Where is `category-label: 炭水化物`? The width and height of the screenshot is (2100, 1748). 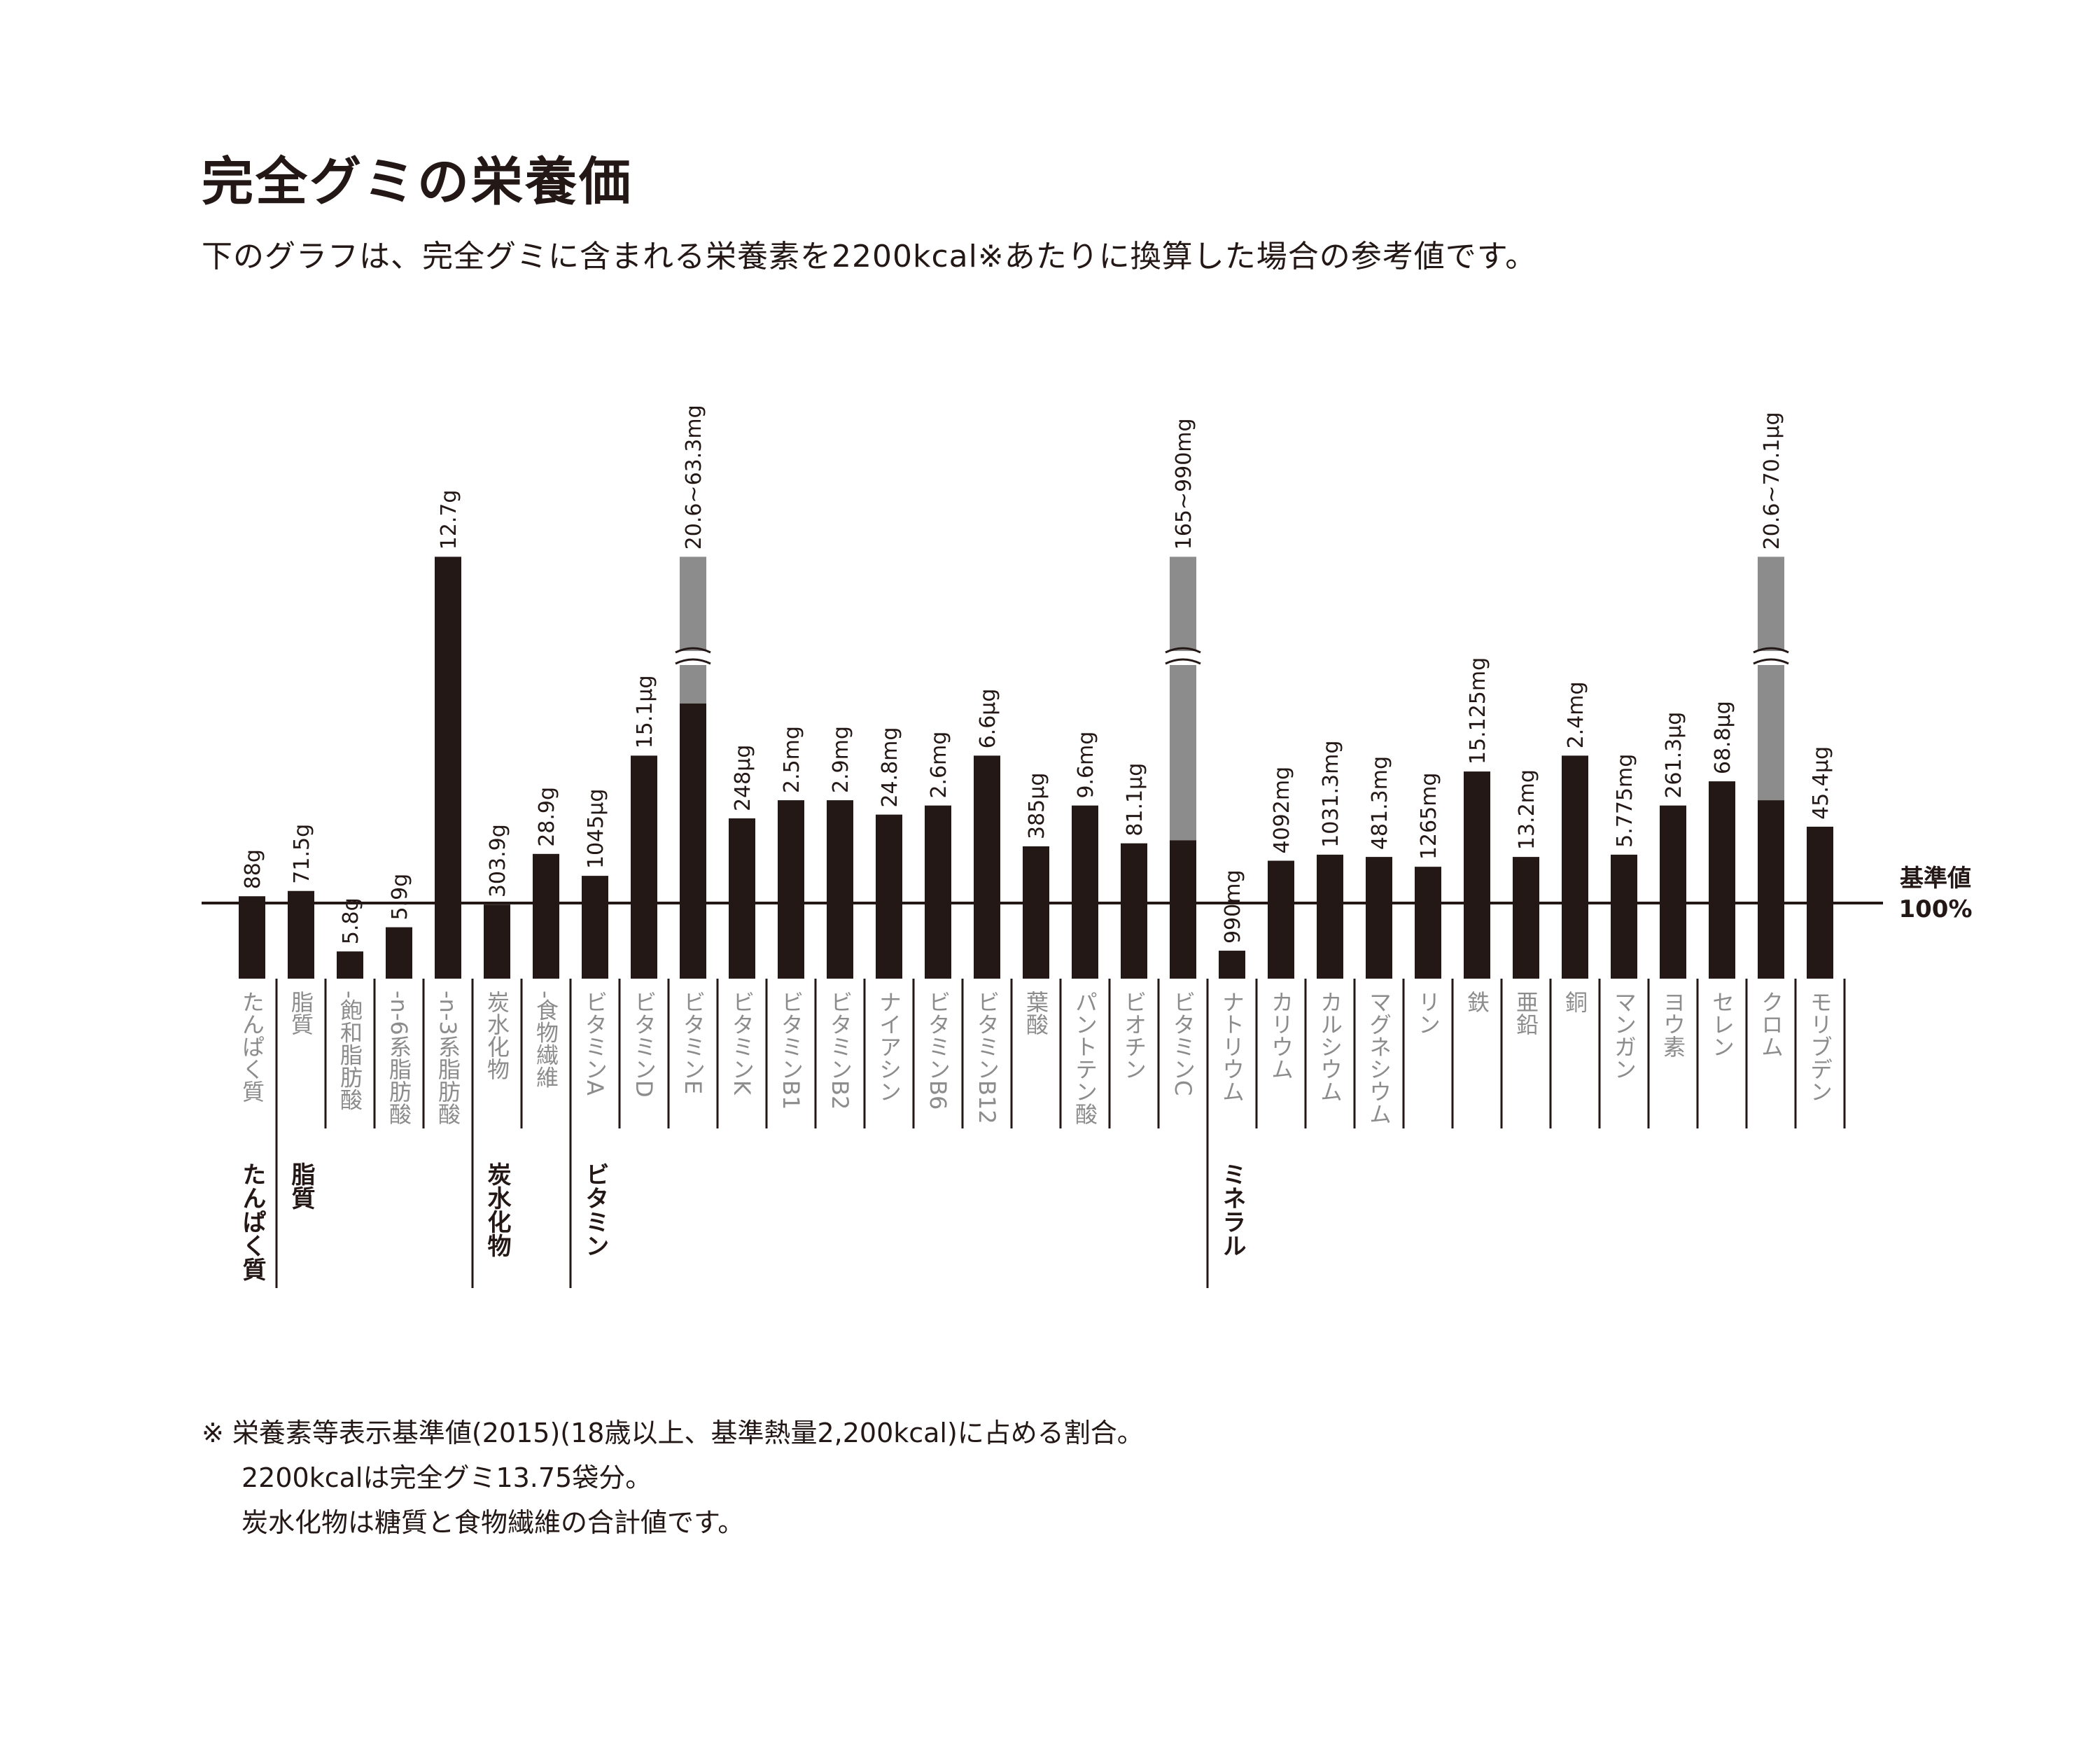 category-label: 炭水化物 is located at coordinates (497, 1035).